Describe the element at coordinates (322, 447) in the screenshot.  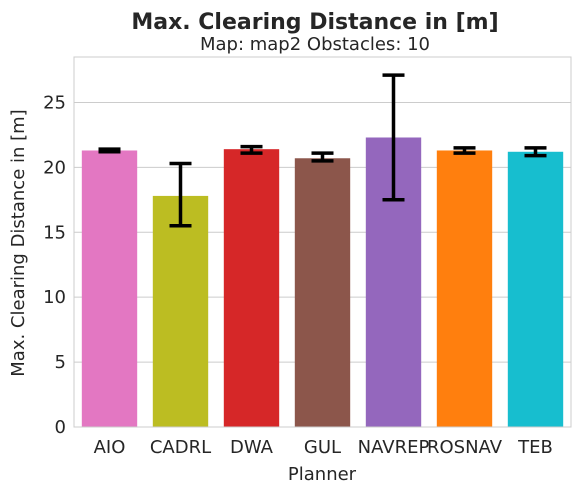
I see `x-tick-label: GUL` at that location.